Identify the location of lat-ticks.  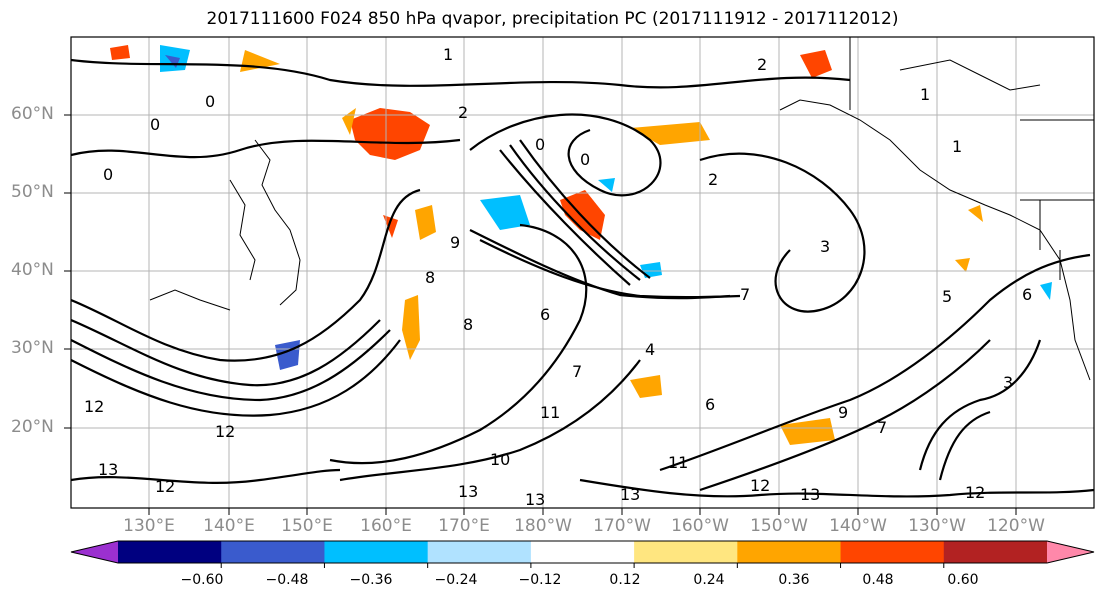
(67, 271).